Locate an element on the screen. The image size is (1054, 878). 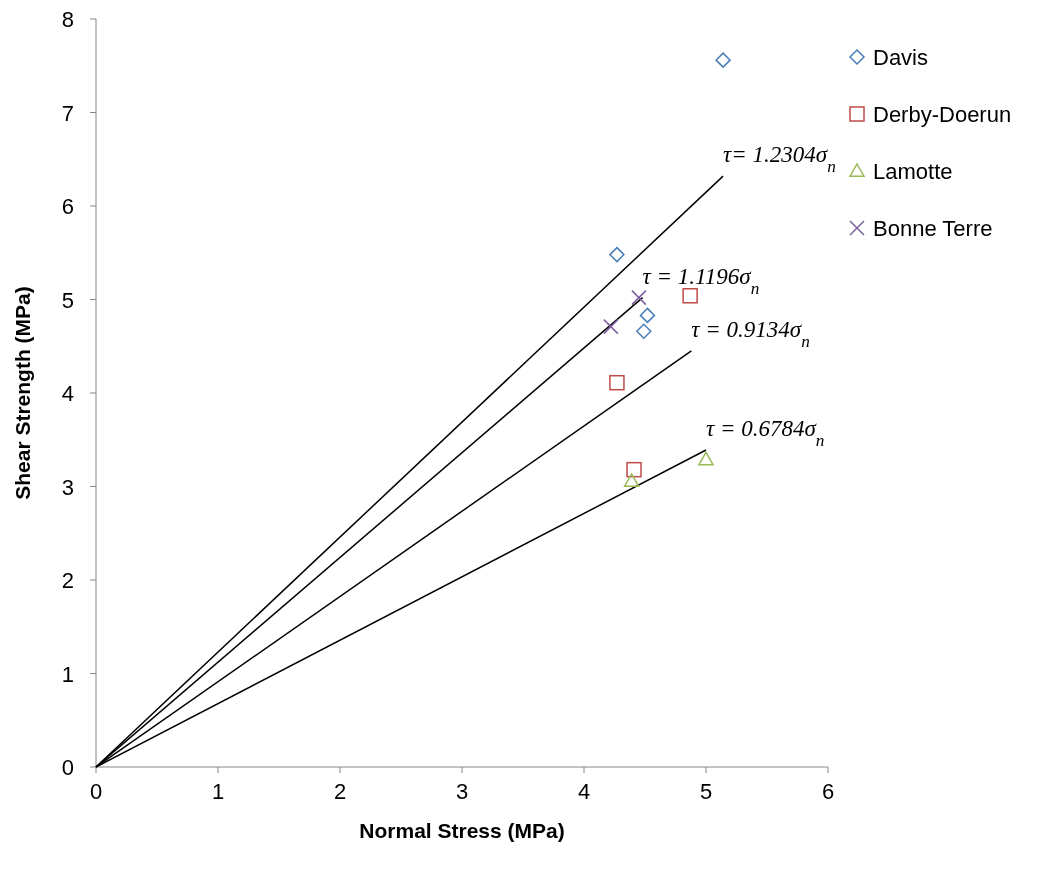
x-tick-label: 0 is located at coordinates (96, 791).